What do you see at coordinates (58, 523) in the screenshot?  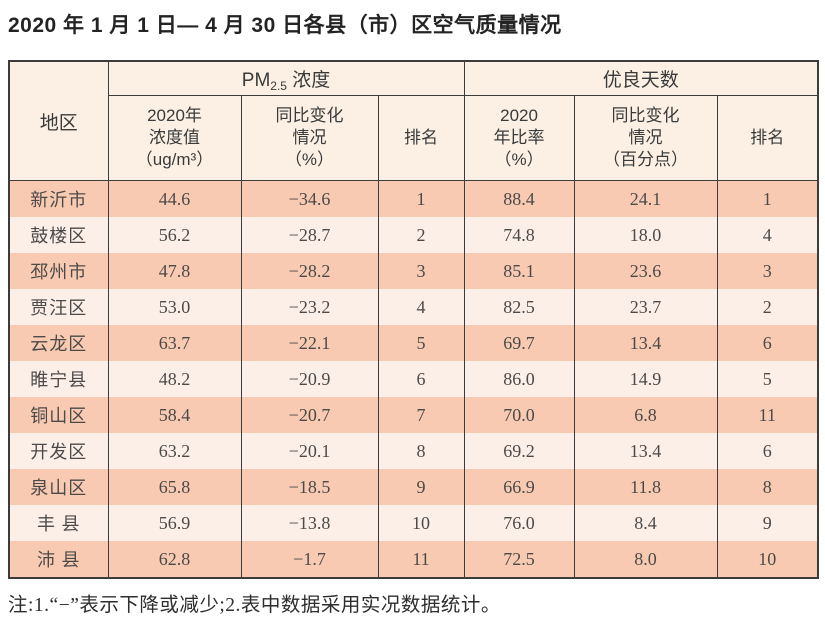 I see `region-cell: 丰 县` at bounding box center [58, 523].